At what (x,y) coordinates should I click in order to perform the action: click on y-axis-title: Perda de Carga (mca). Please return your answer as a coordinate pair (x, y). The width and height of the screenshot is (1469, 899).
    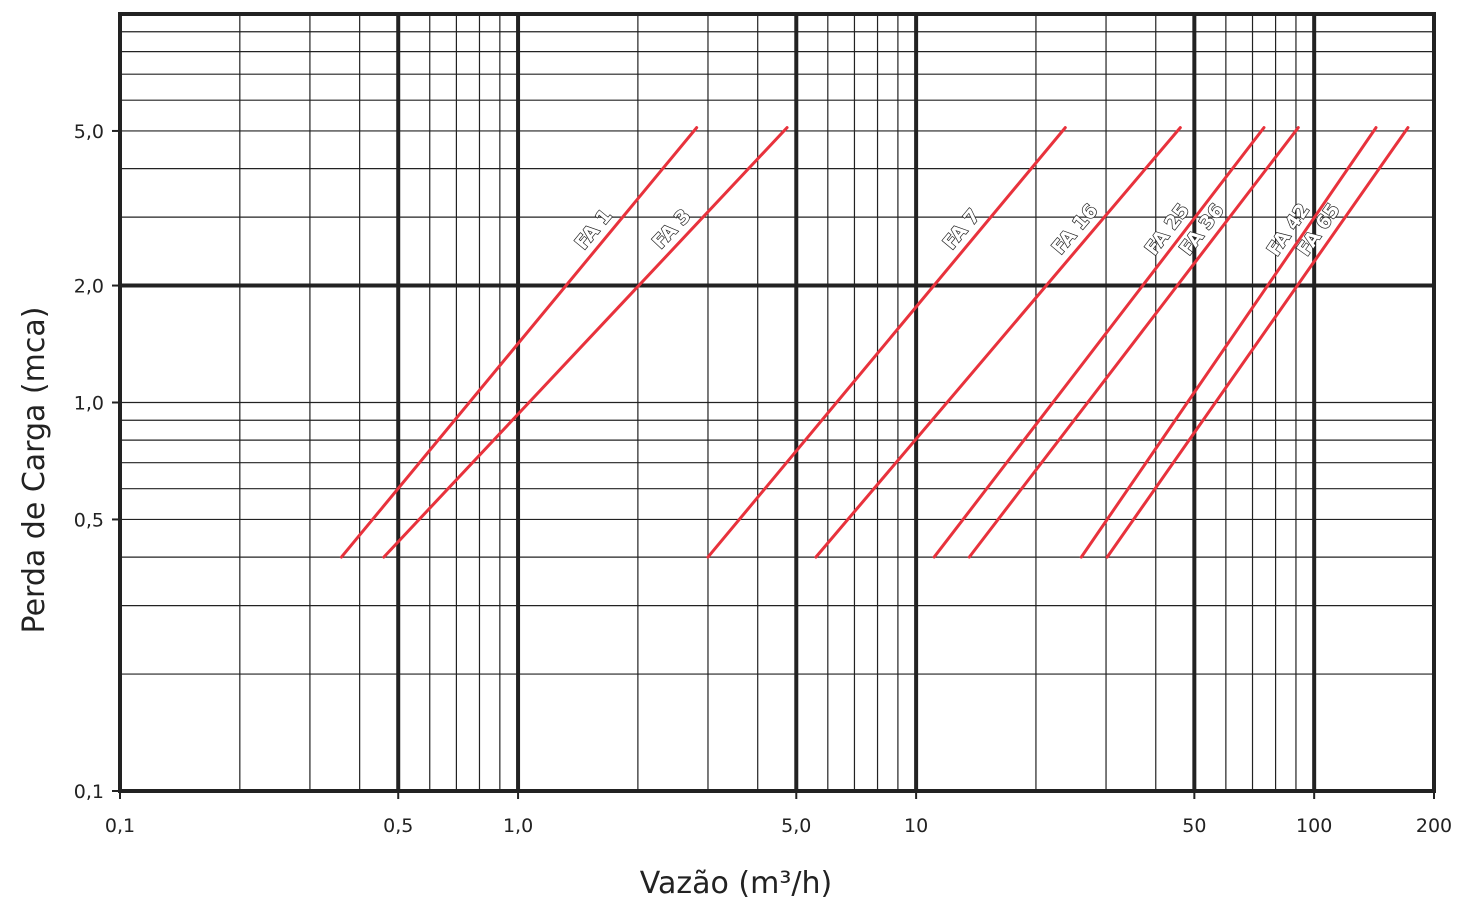
    Looking at the image, I should click on (34, 470).